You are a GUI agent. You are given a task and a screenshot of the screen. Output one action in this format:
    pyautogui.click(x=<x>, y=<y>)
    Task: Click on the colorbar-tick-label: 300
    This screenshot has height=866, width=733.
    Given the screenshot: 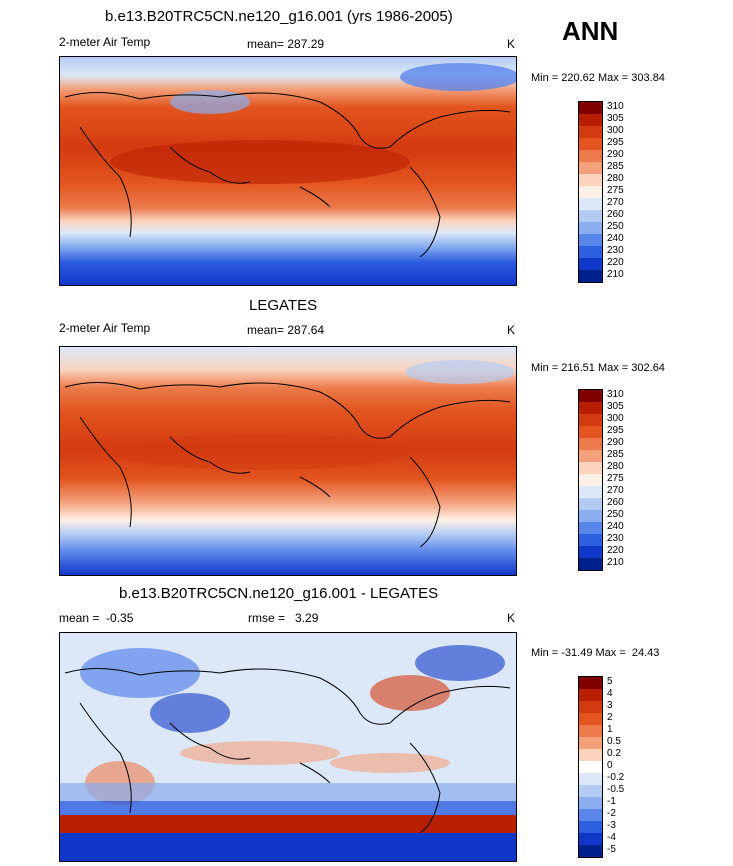 What is the action you would take?
    pyautogui.click(x=615, y=418)
    